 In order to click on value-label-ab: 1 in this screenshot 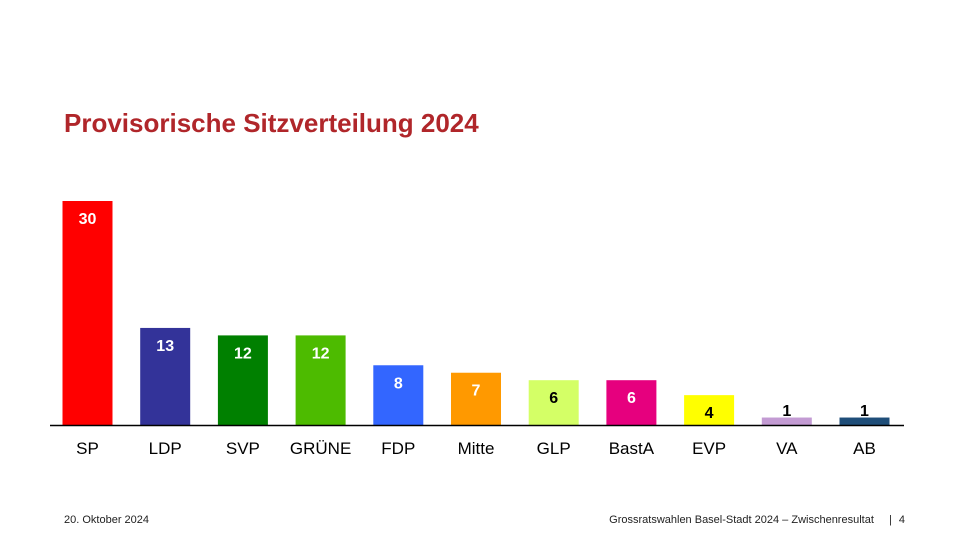, I will do `click(864, 411)`.